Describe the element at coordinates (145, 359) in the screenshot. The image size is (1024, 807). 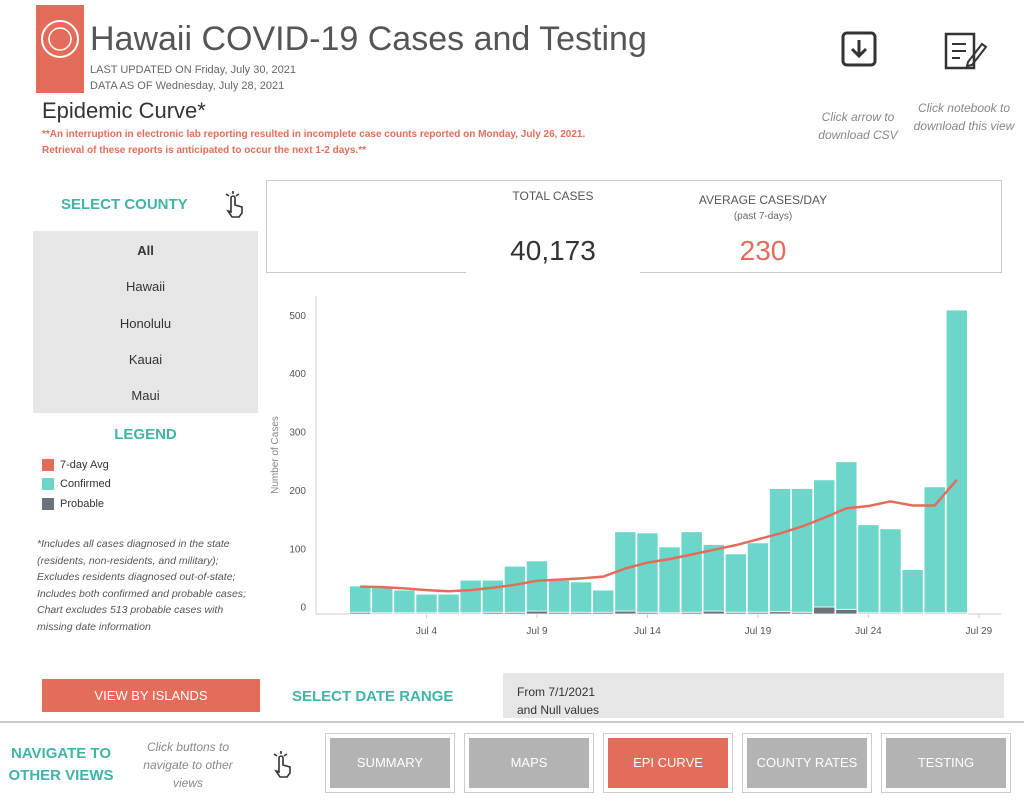
I see `county-option: Kauai` at that location.